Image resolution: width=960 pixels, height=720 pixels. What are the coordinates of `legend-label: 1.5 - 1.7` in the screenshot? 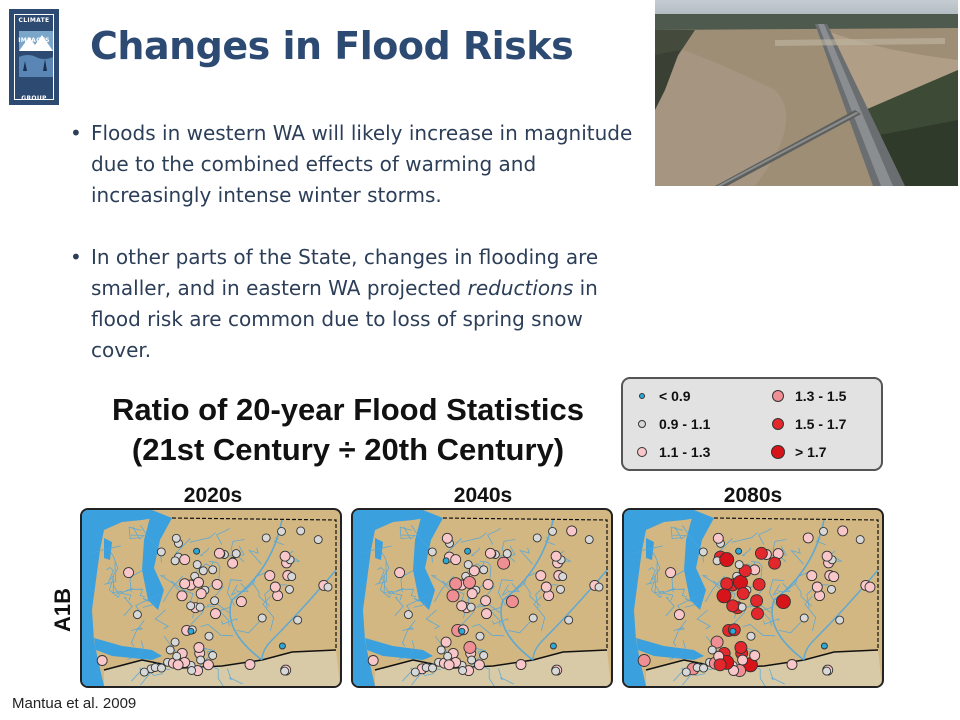 It's located at (821, 424).